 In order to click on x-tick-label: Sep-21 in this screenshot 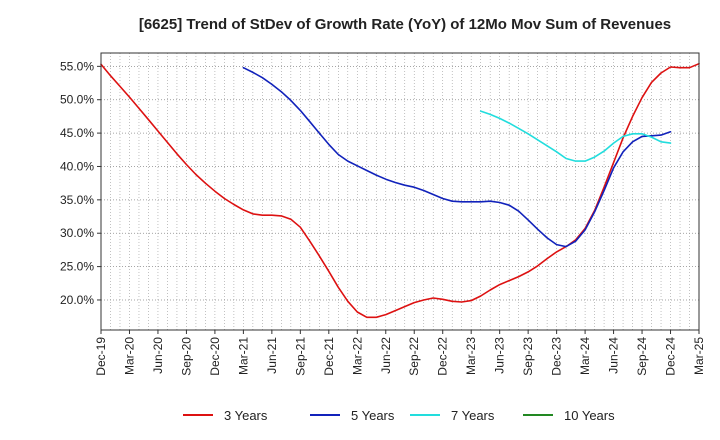, I will do `click(300, 356)`.